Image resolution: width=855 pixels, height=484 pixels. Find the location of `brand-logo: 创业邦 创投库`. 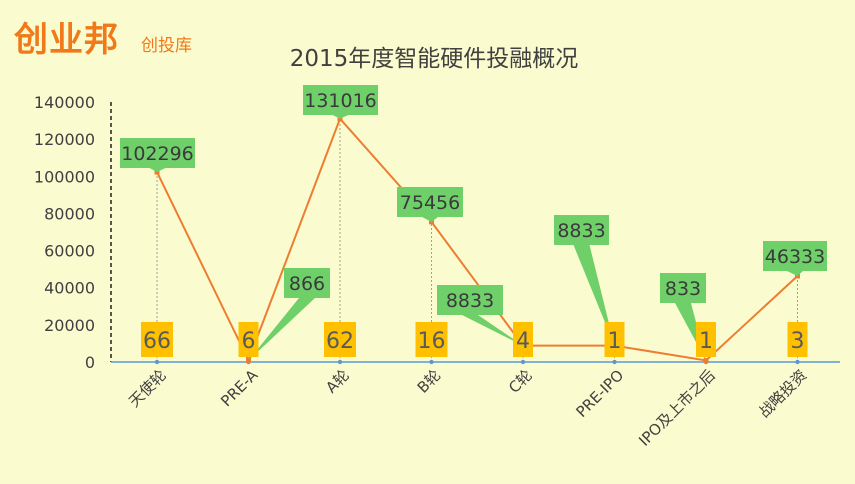

brand-logo: 创业邦 创投库 is located at coordinates (103, 36).